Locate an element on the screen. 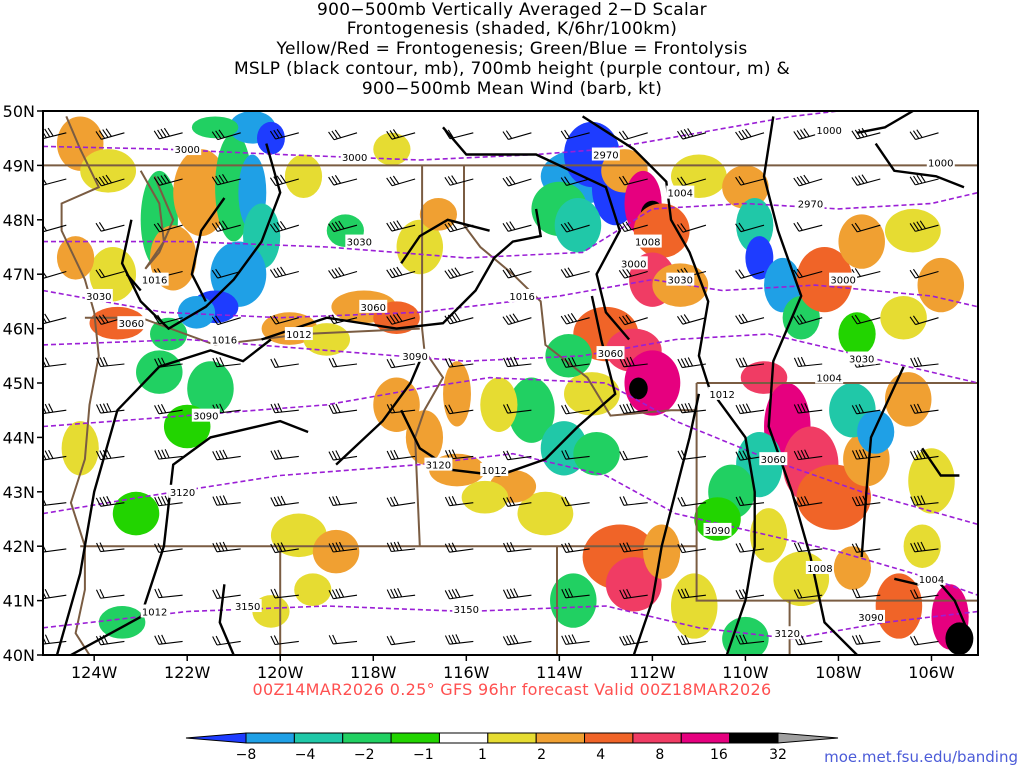  colorbar-label: −4 is located at coordinates (305, 755).